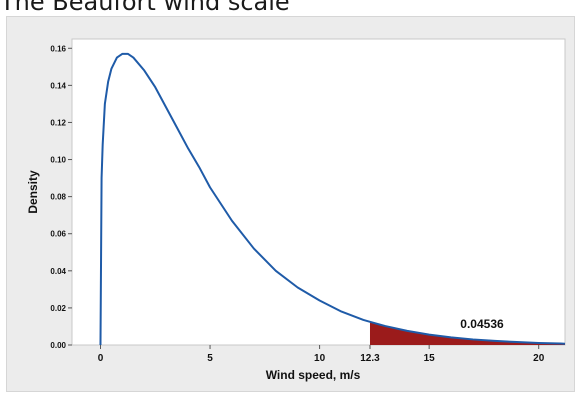 This screenshot has height=394, width=585. What do you see at coordinates (58, 197) in the screenshot?
I see `y-tick-label: 0.08` at bounding box center [58, 197].